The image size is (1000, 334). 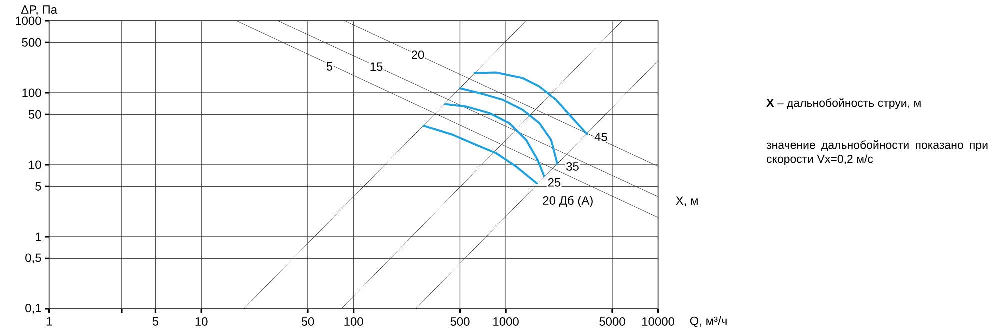 I want to click on text: значение дальнобойности показано при скорости Vx=0,2 м/с, so click(x=877, y=153).